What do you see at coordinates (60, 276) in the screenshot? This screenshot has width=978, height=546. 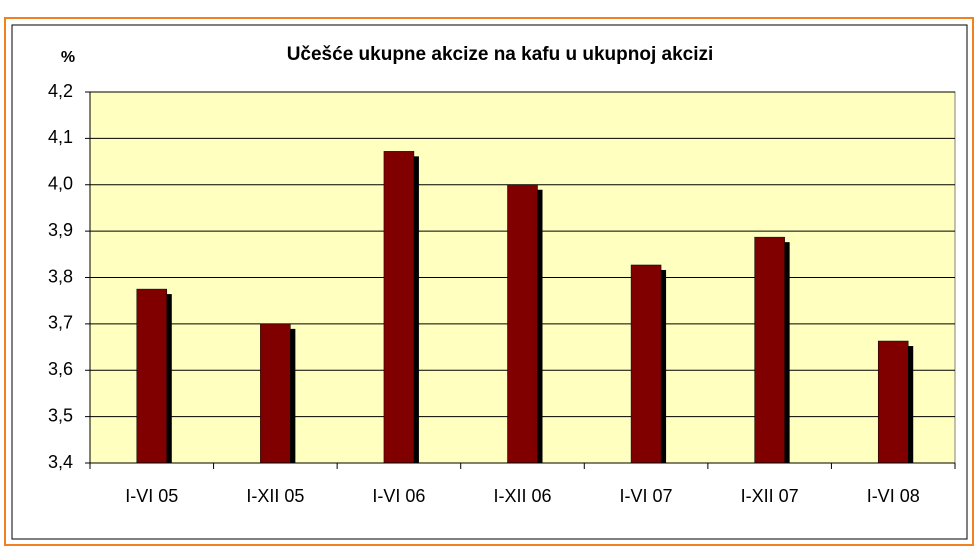 I see `y-tick-label: 3,8` at bounding box center [60, 276].